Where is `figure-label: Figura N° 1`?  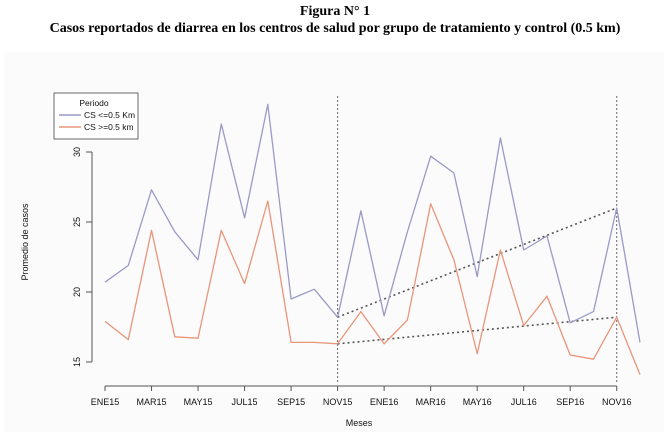 figure-label: Figura N° 1 is located at coordinates (335, 11).